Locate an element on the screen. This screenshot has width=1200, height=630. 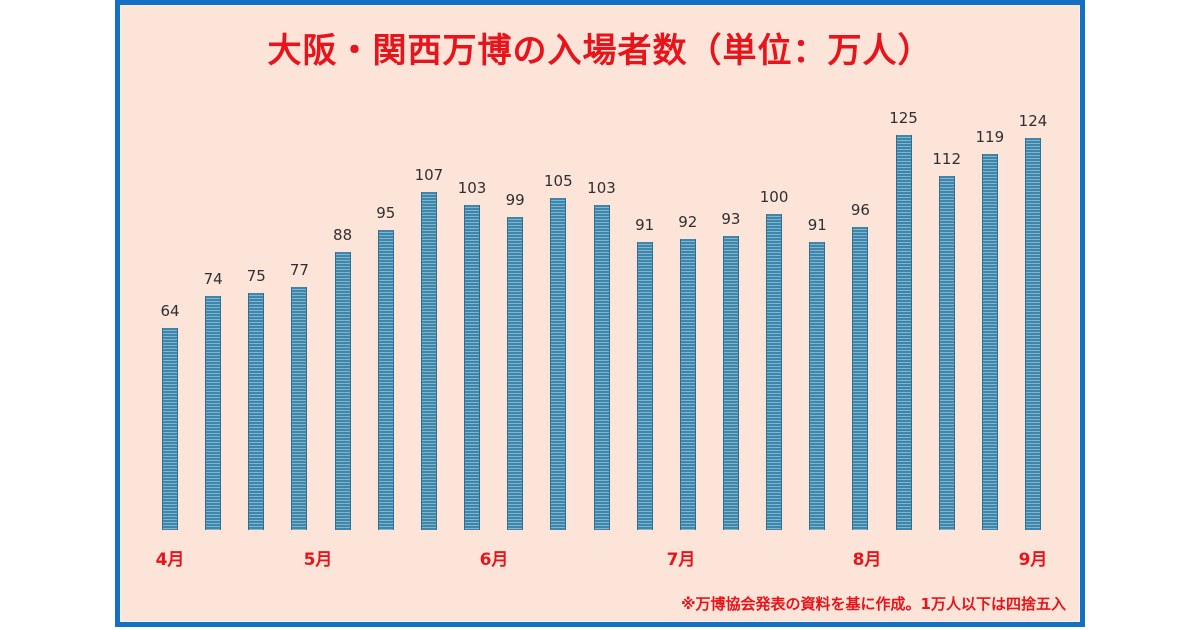
bar-value-label: 119 is located at coordinates (990, 136).